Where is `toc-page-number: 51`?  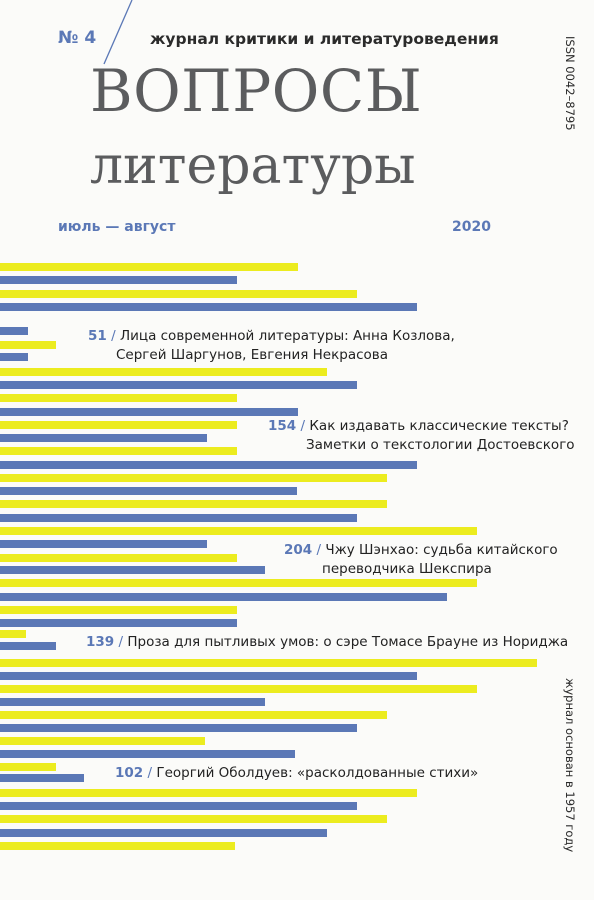
toc-page-number: 51 is located at coordinates (97, 336).